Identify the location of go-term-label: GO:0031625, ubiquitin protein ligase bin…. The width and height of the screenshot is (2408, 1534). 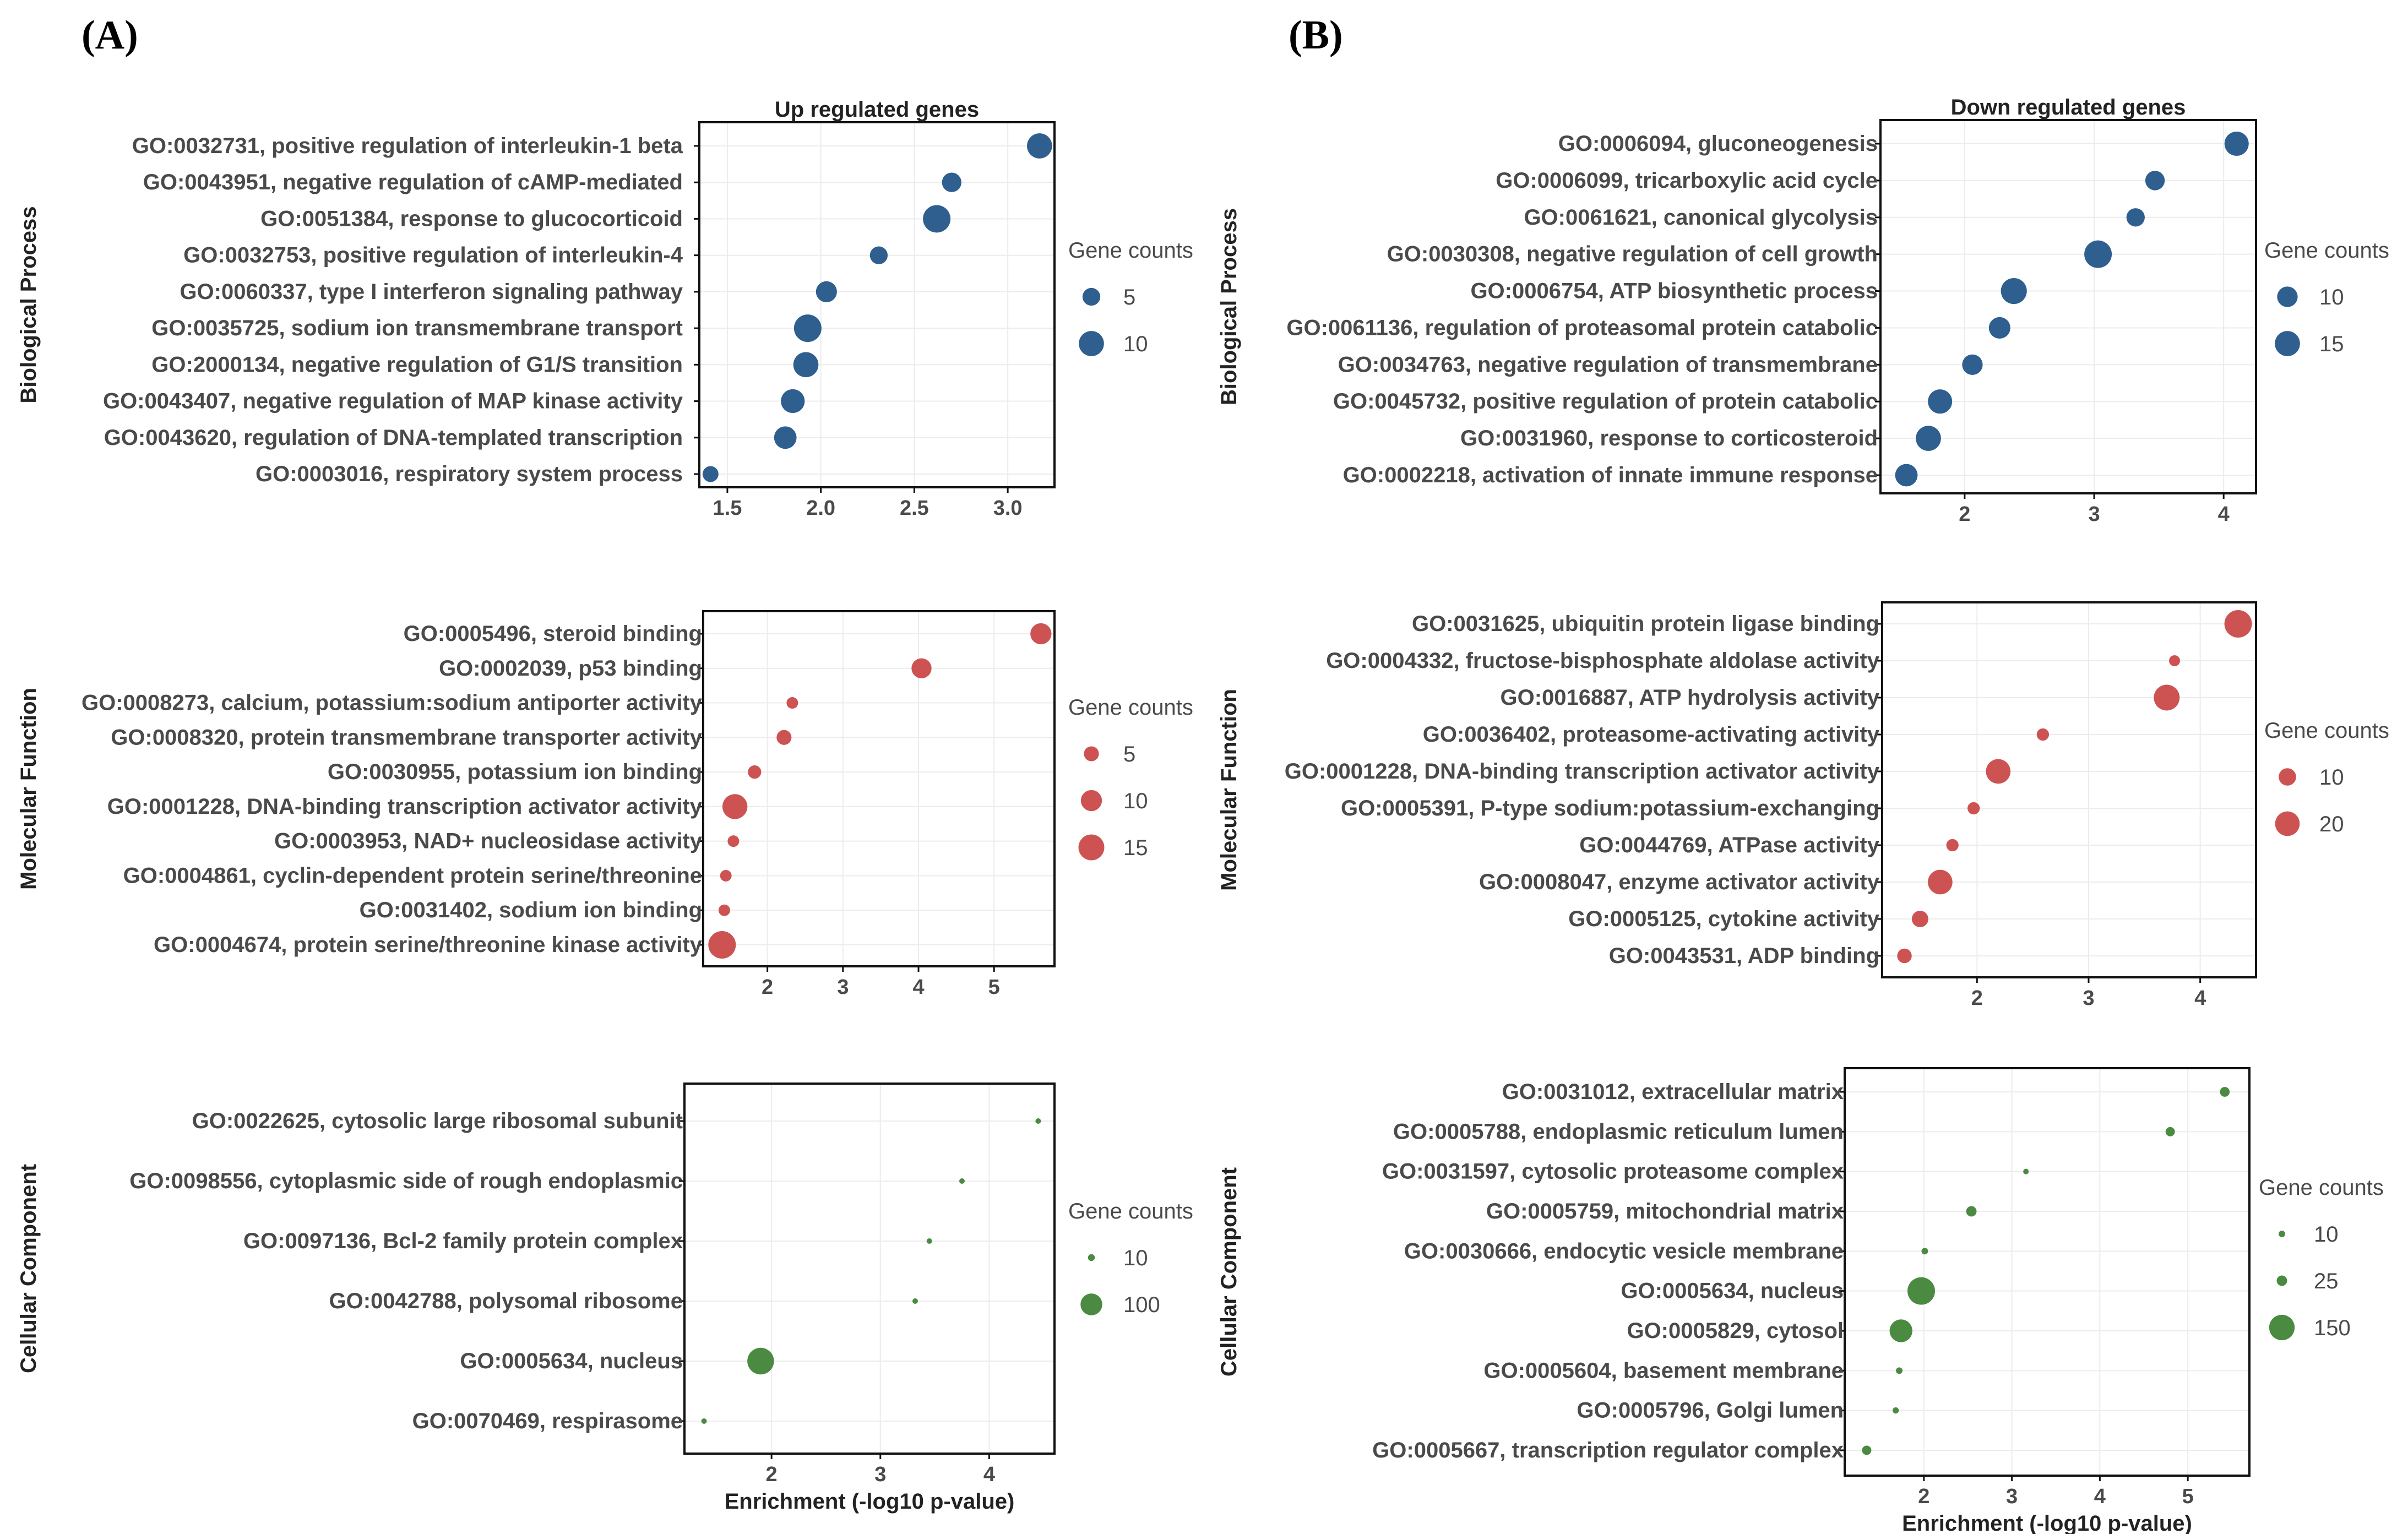
(1645, 624).